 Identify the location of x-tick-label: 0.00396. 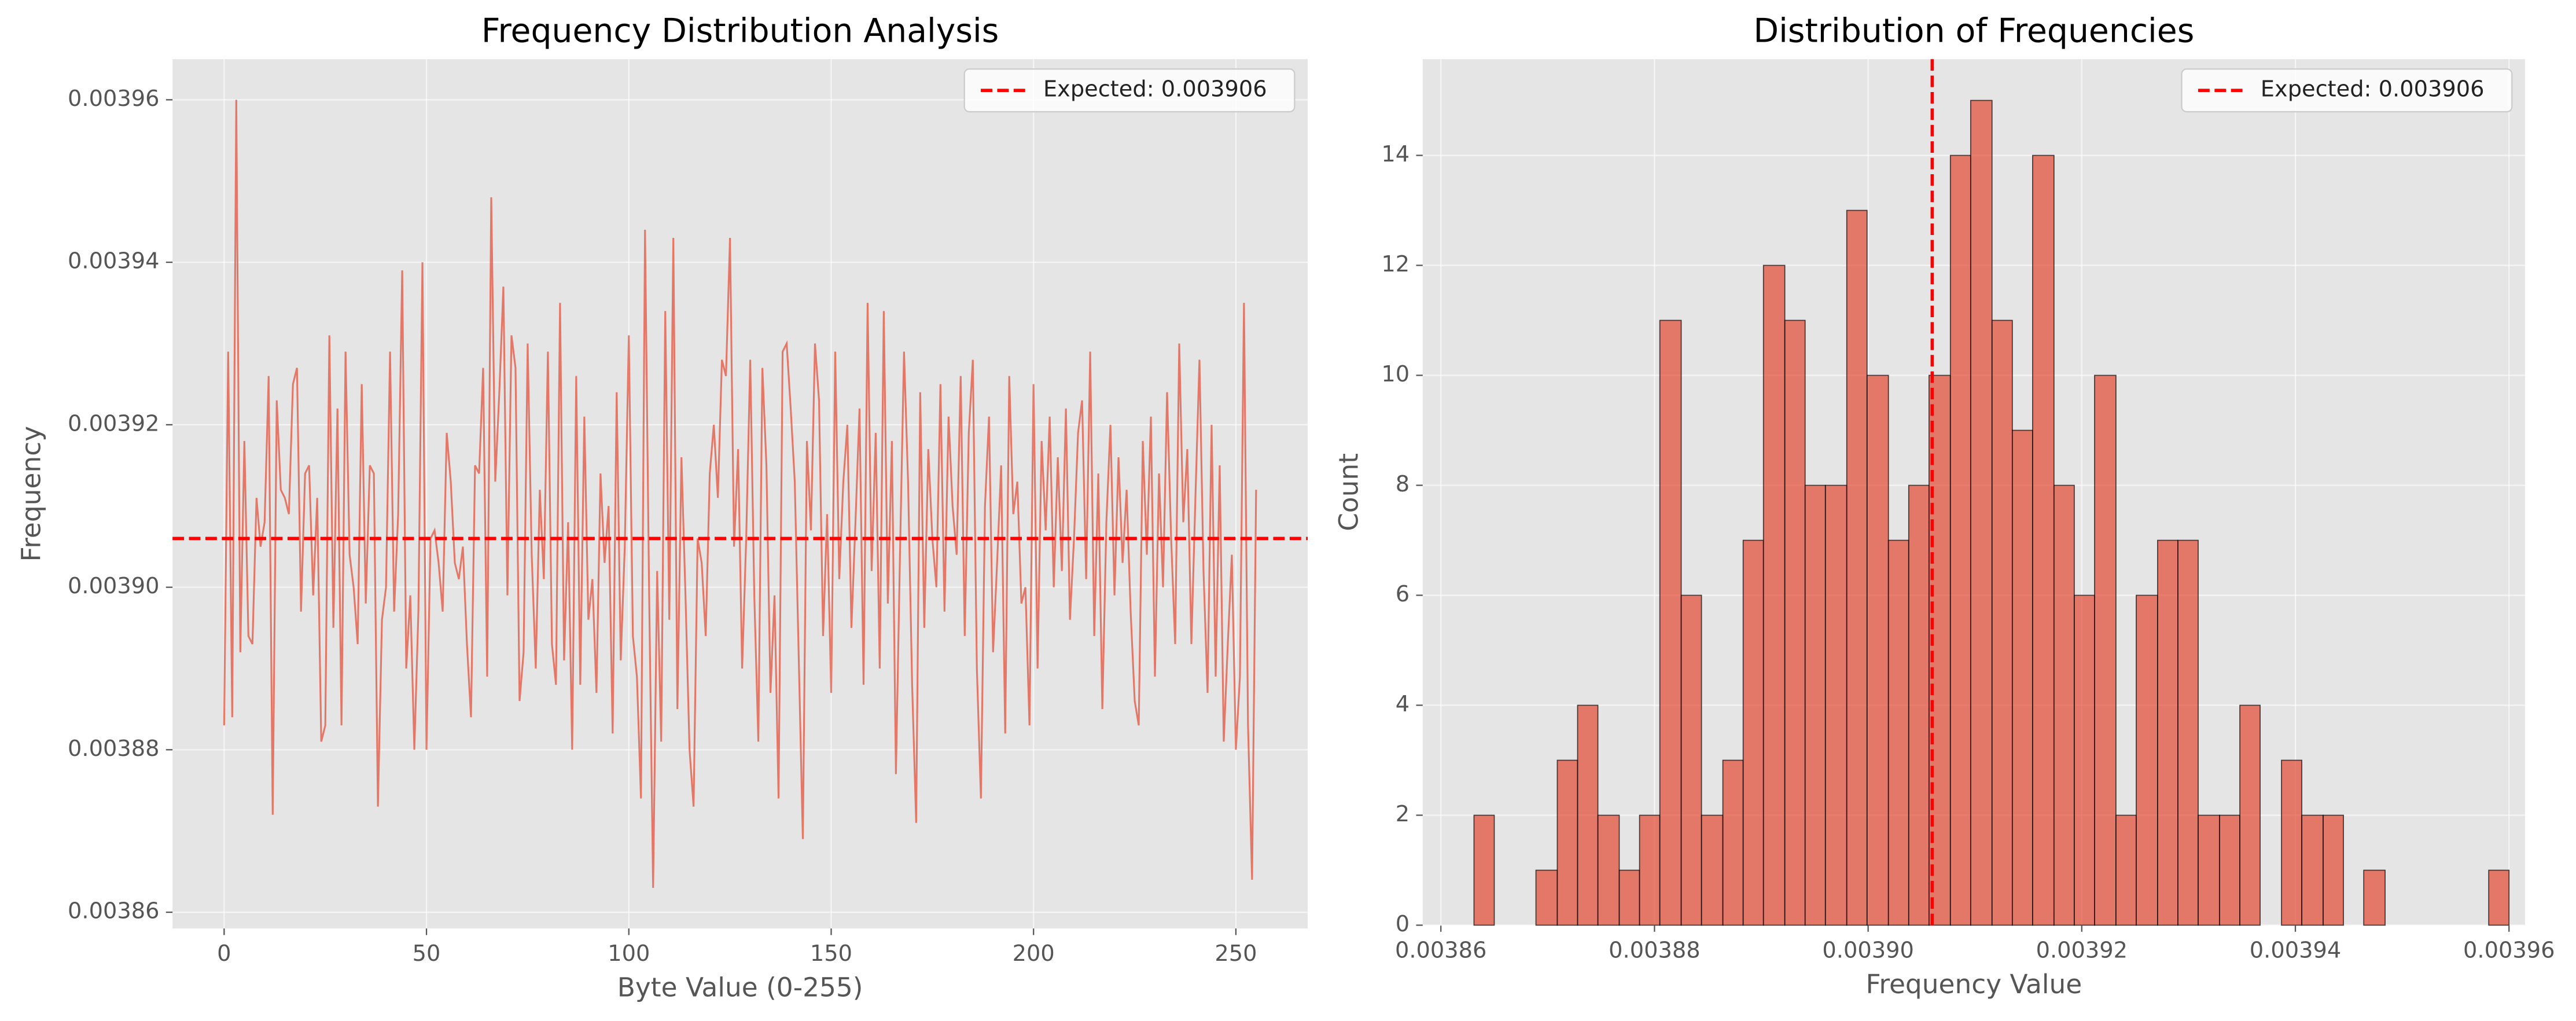
(2509, 950).